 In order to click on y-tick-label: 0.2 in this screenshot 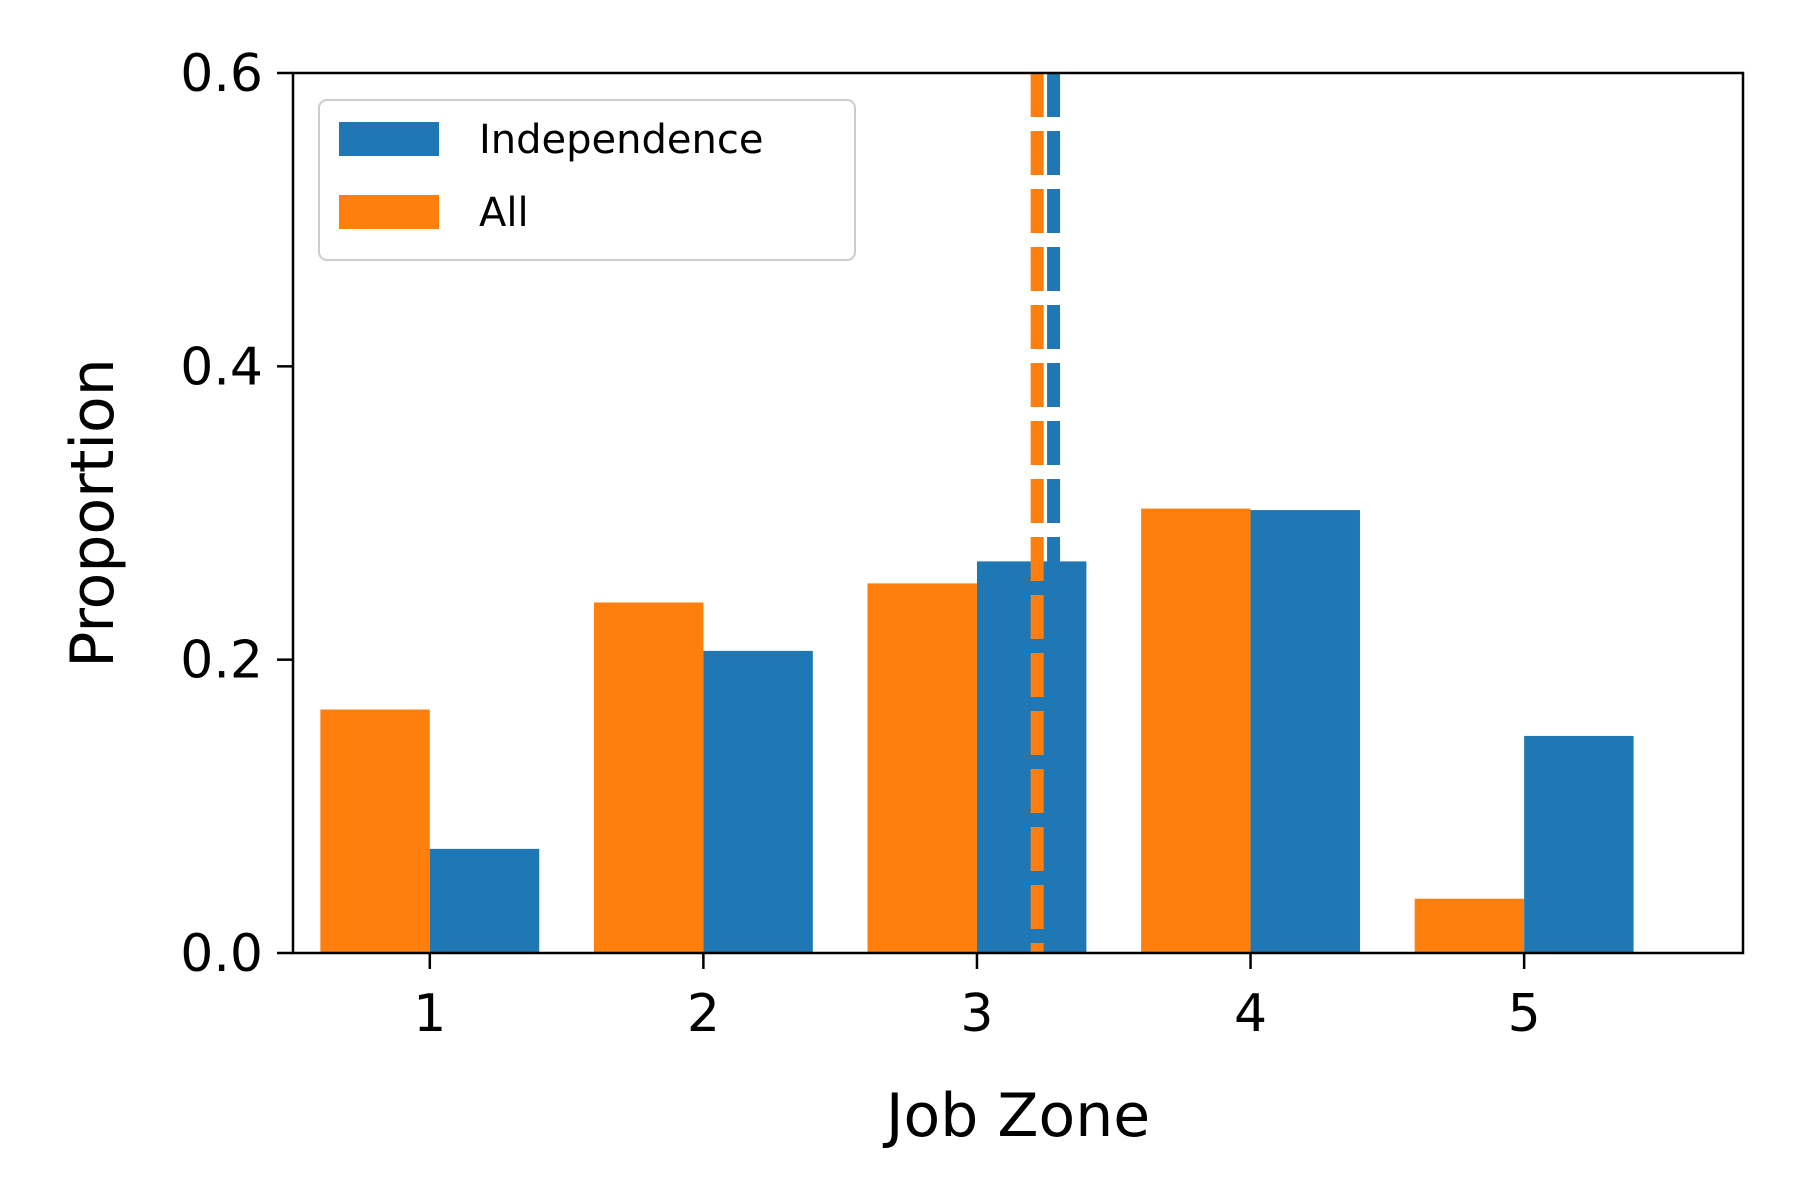, I will do `click(221, 661)`.